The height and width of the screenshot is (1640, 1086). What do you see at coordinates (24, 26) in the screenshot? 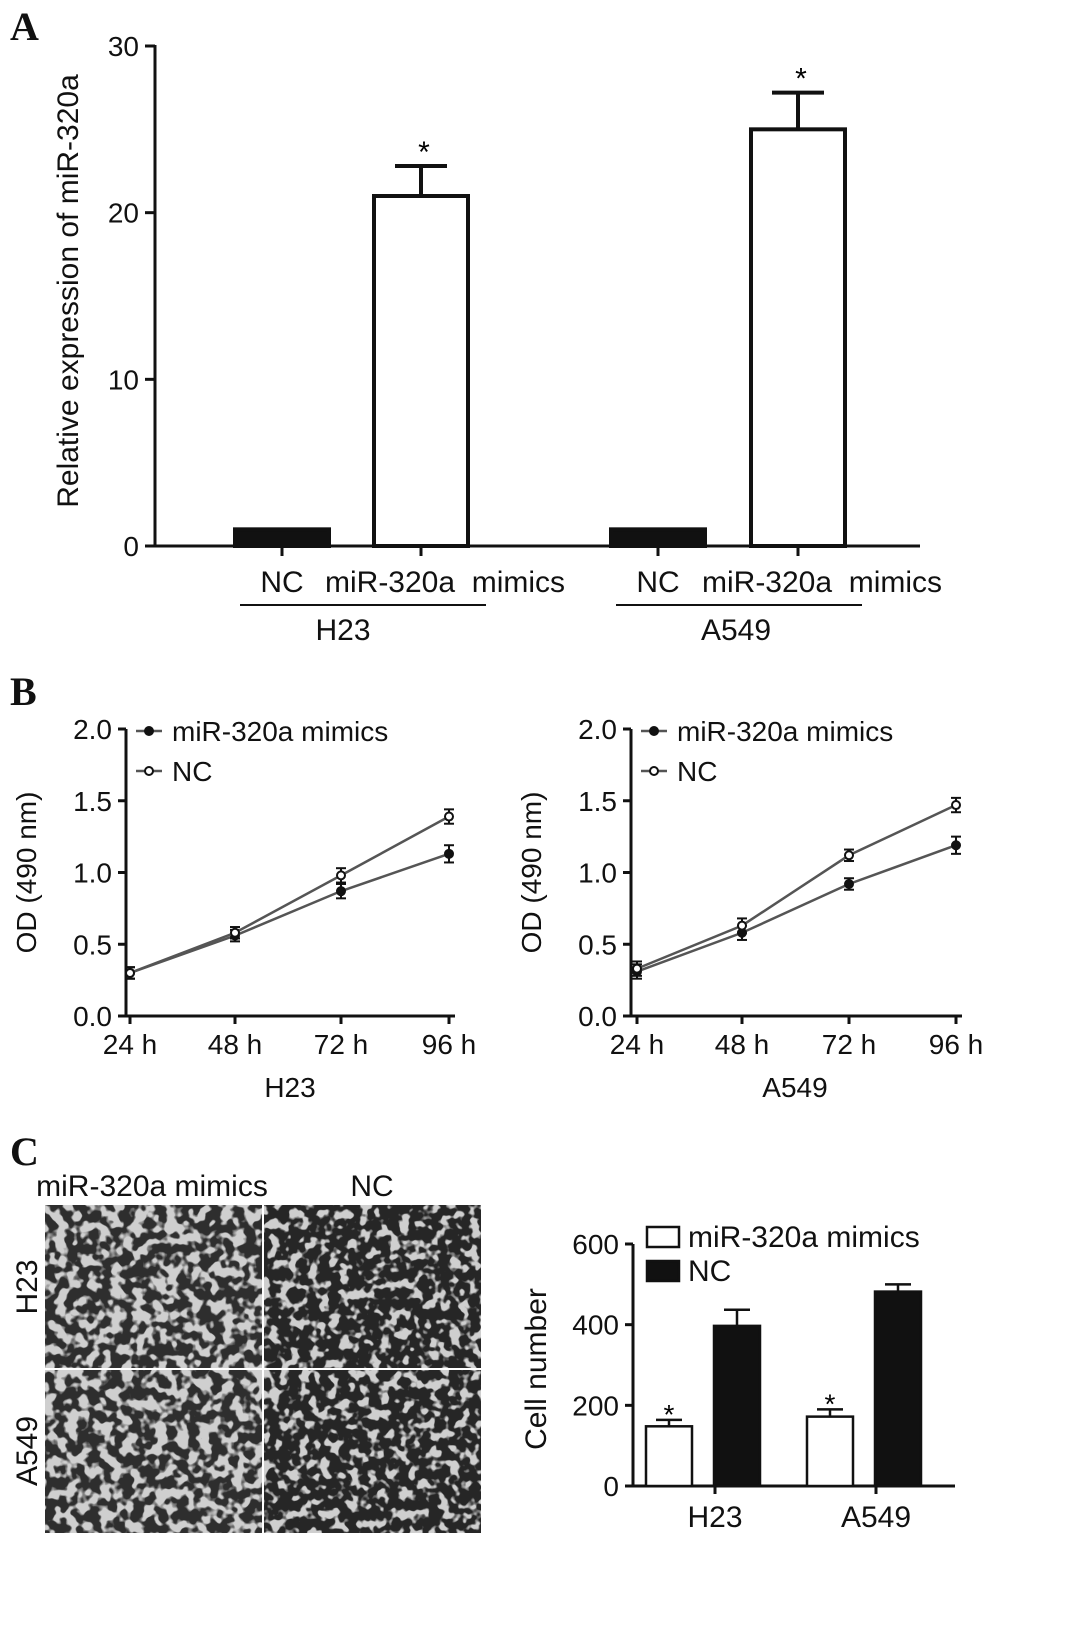
I see `panel-a-label: A` at bounding box center [24, 26].